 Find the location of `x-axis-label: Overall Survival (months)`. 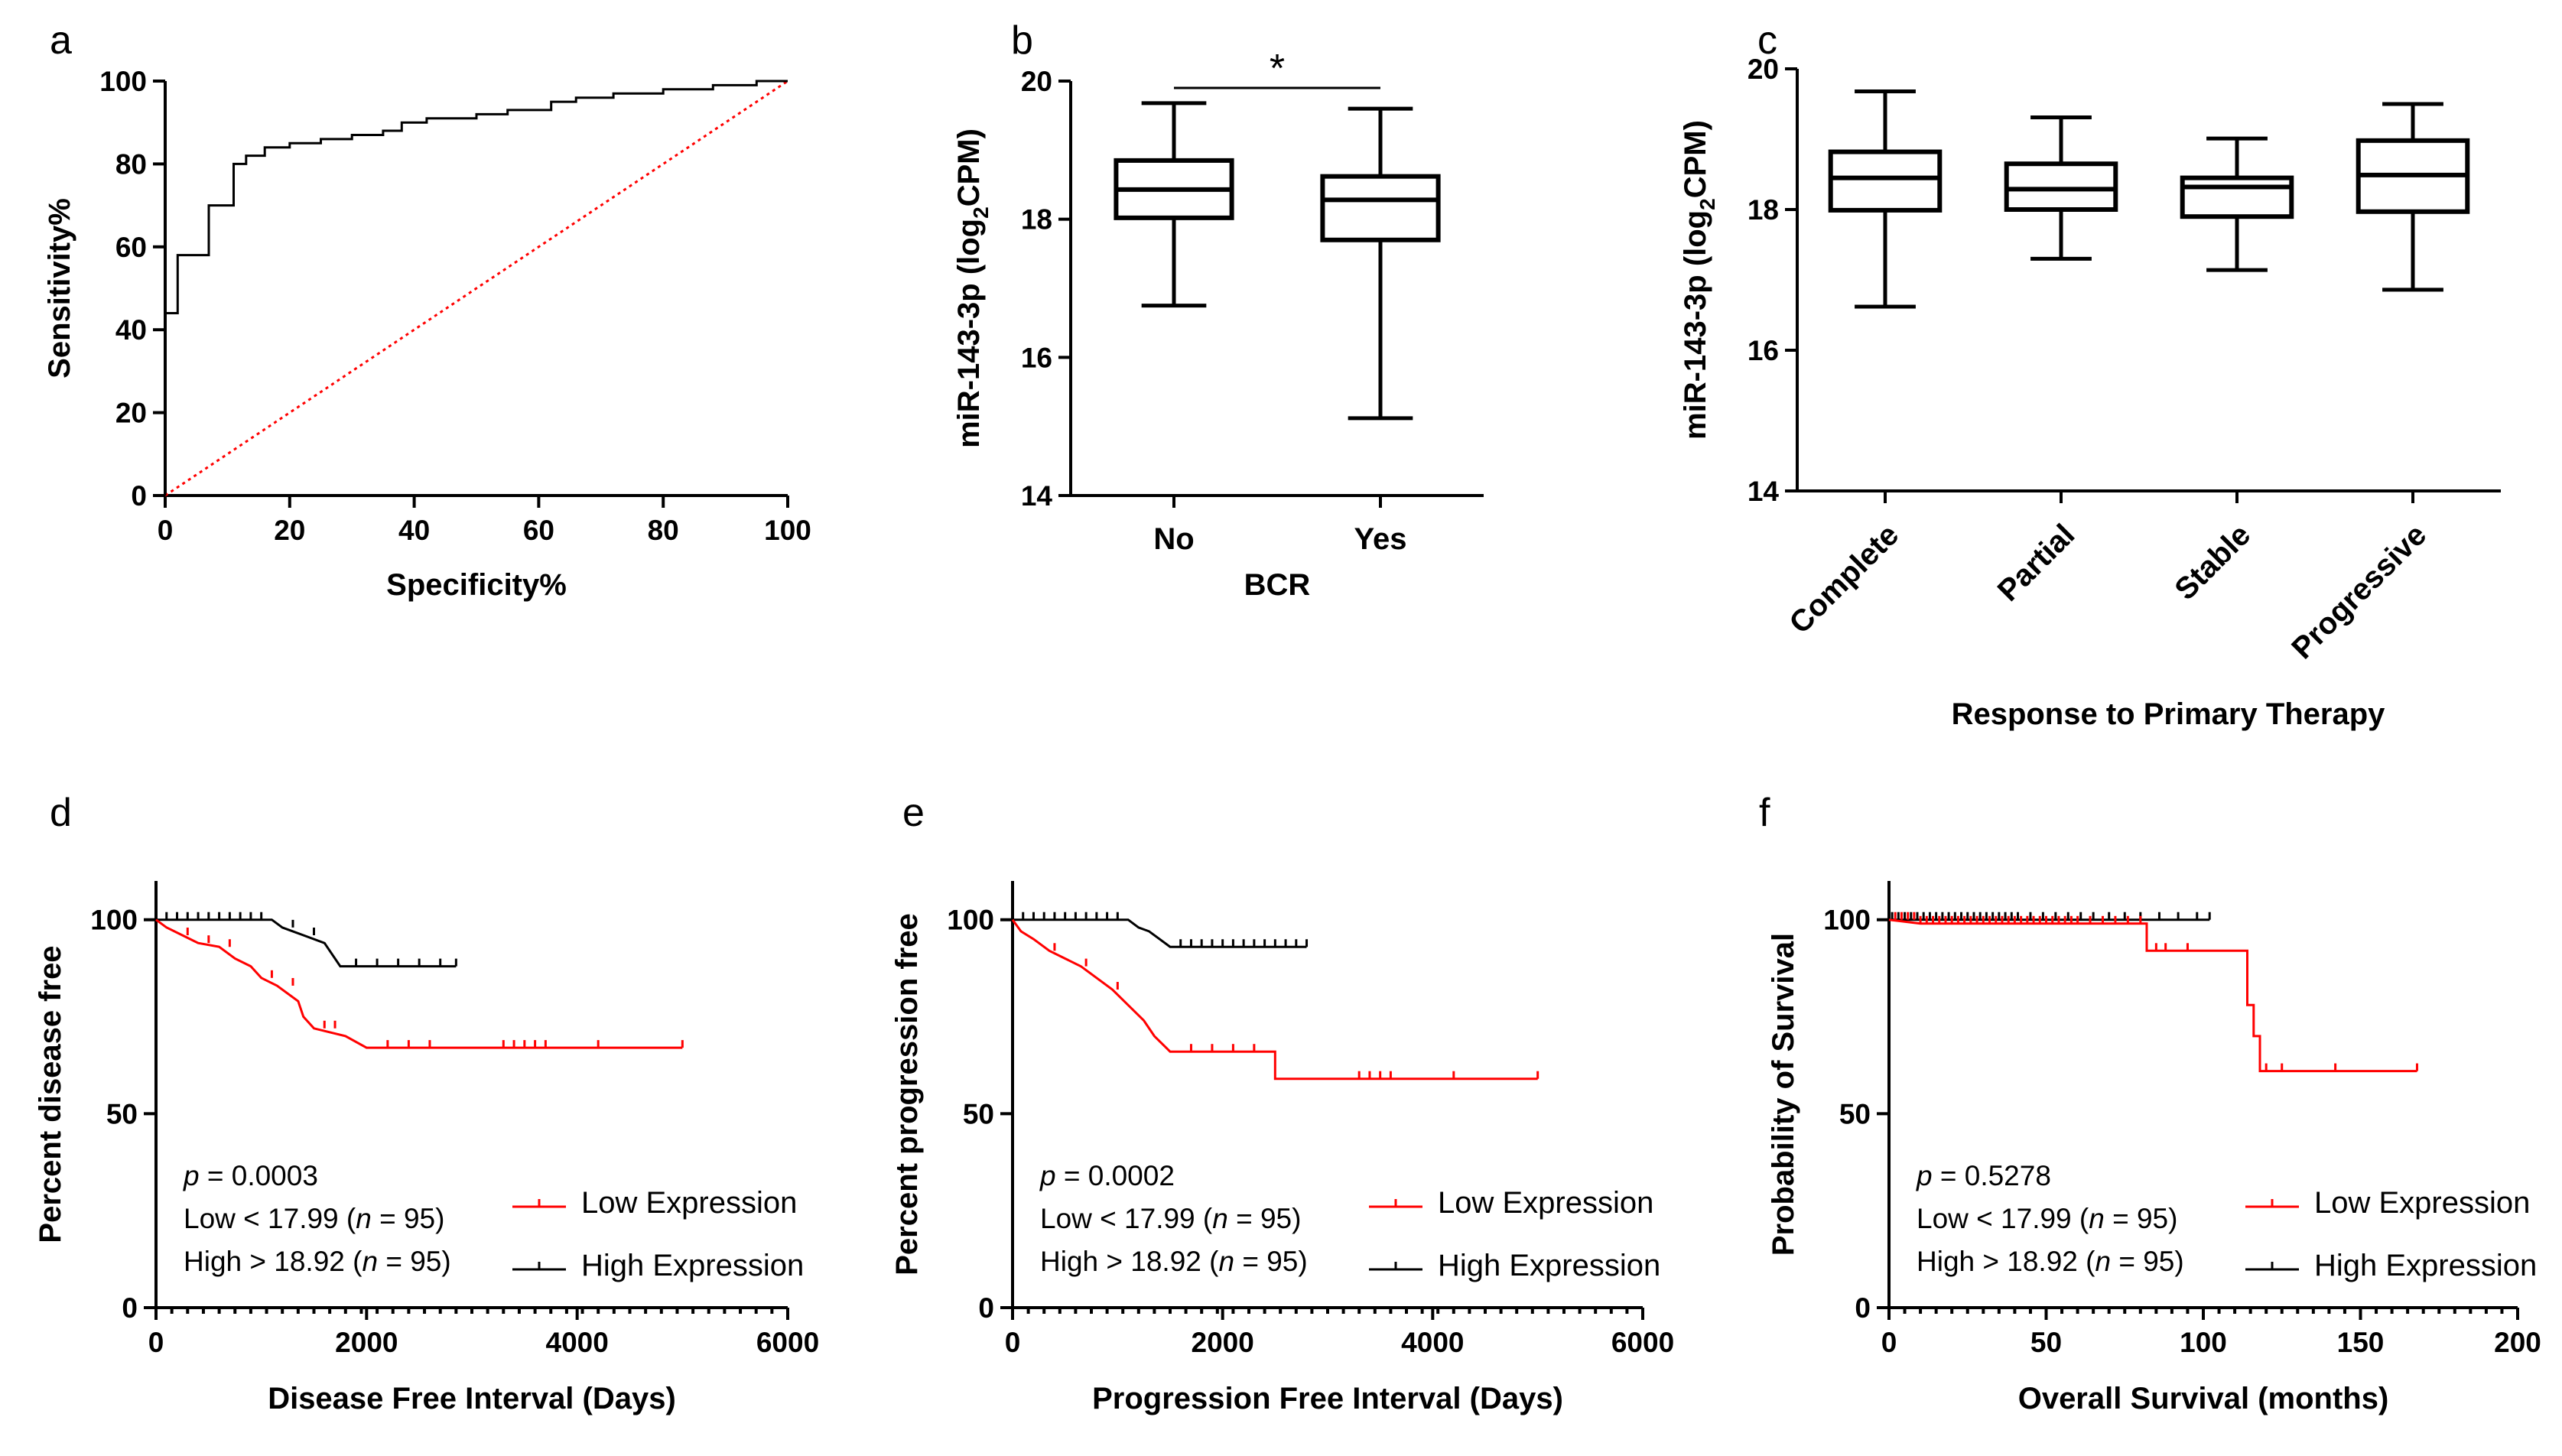

x-axis-label: Overall Survival (months) is located at coordinates (2203, 1398).